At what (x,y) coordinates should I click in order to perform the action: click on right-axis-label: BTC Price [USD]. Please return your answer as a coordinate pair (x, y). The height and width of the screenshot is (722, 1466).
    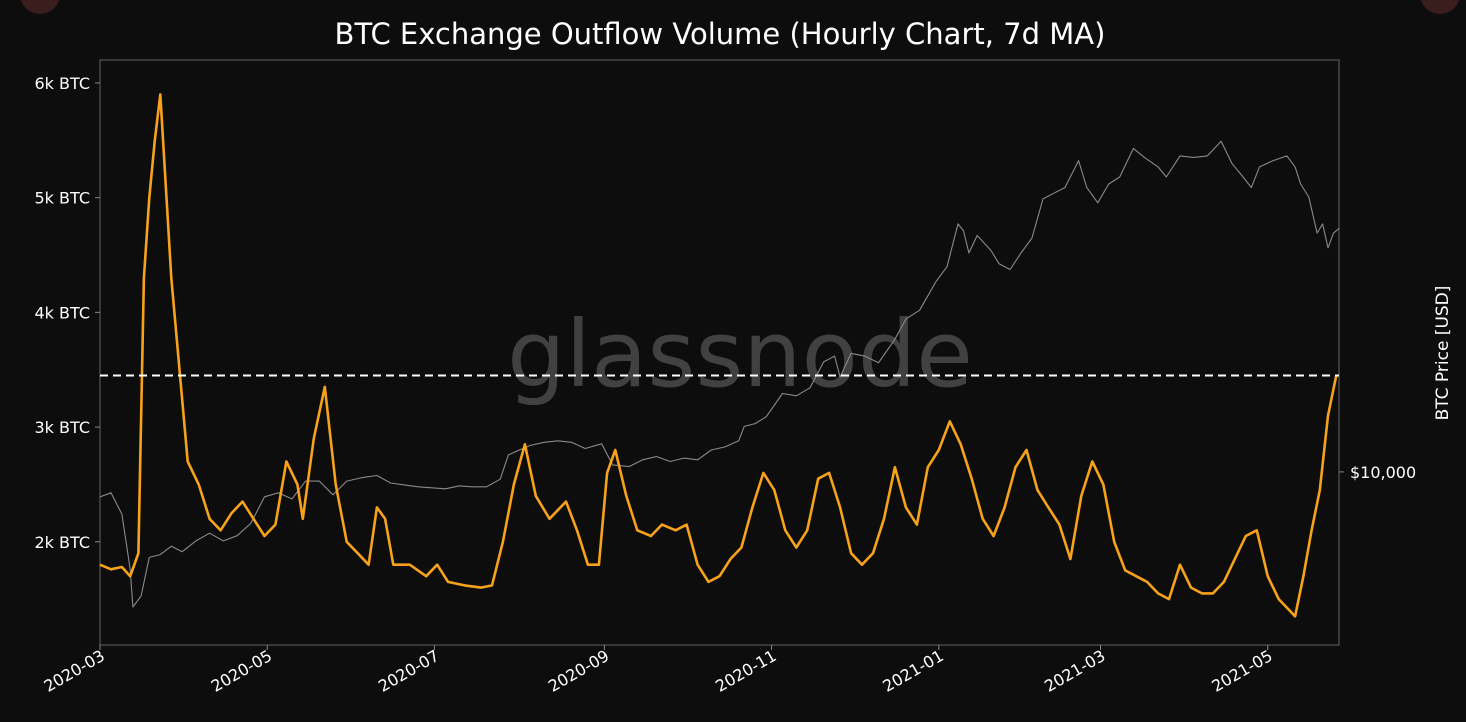
    Looking at the image, I should click on (1443, 353).